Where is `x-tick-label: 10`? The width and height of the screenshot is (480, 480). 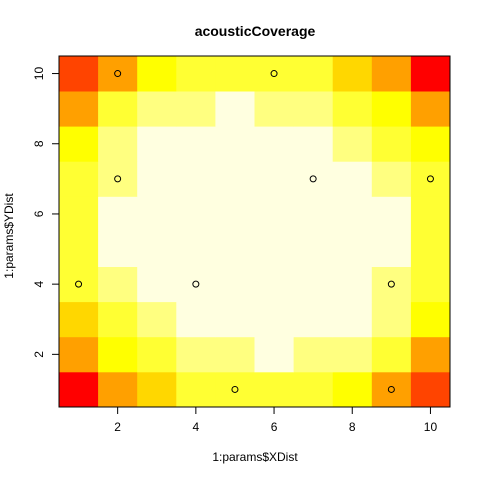
x-tick-label: 10 is located at coordinates (431, 427).